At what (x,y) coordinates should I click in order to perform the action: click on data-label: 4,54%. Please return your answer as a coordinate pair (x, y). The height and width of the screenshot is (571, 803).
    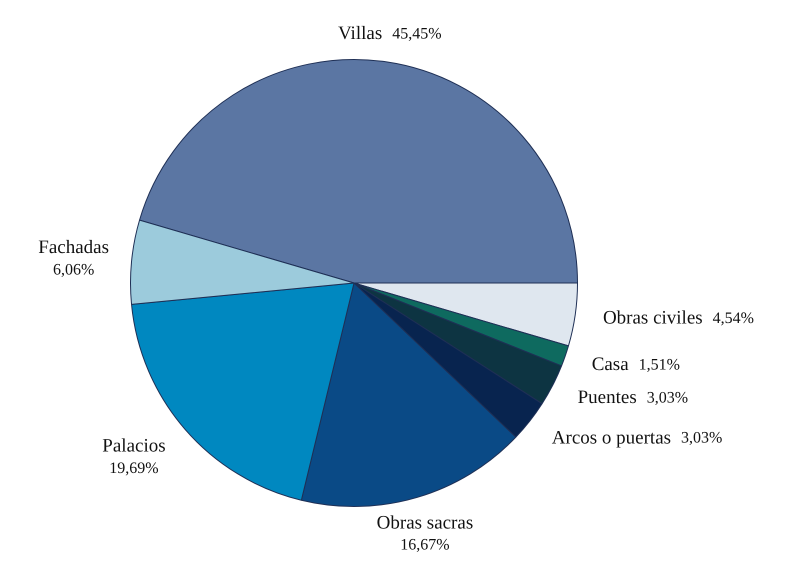
    Looking at the image, I should click on (733, 318).